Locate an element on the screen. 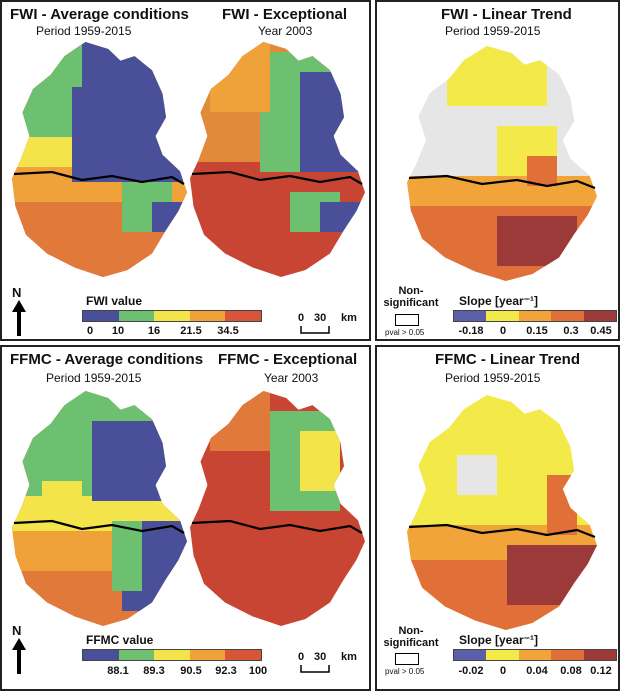 This screenshot has width=620, height=691. trend-tick: 0.45 is located at coordinates (601, 331).